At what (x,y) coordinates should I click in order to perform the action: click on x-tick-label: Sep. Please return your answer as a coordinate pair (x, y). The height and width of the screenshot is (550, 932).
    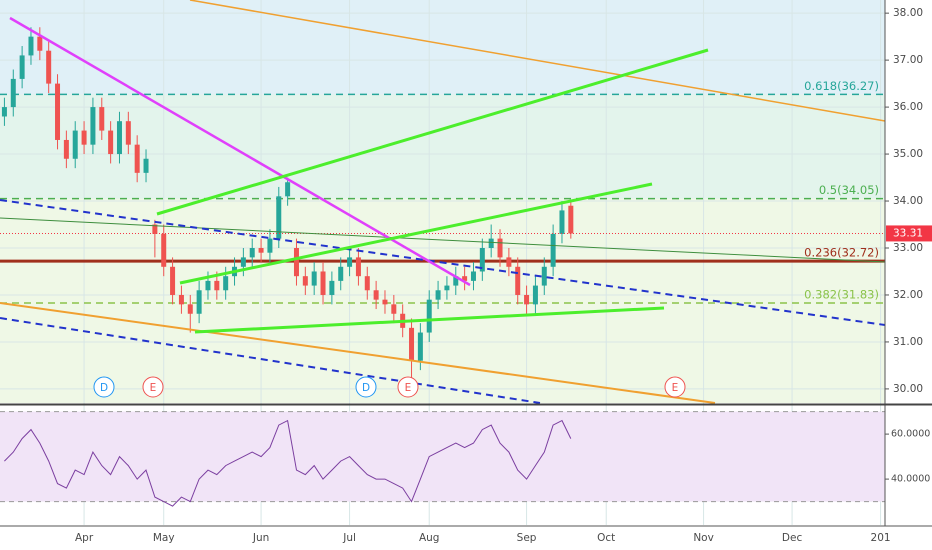
    Looking at the image, I should click on (527, 538).